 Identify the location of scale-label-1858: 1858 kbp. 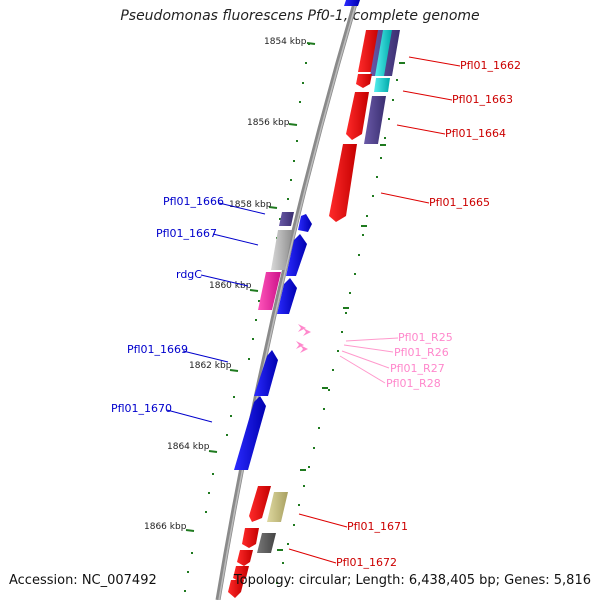
(250, 205).